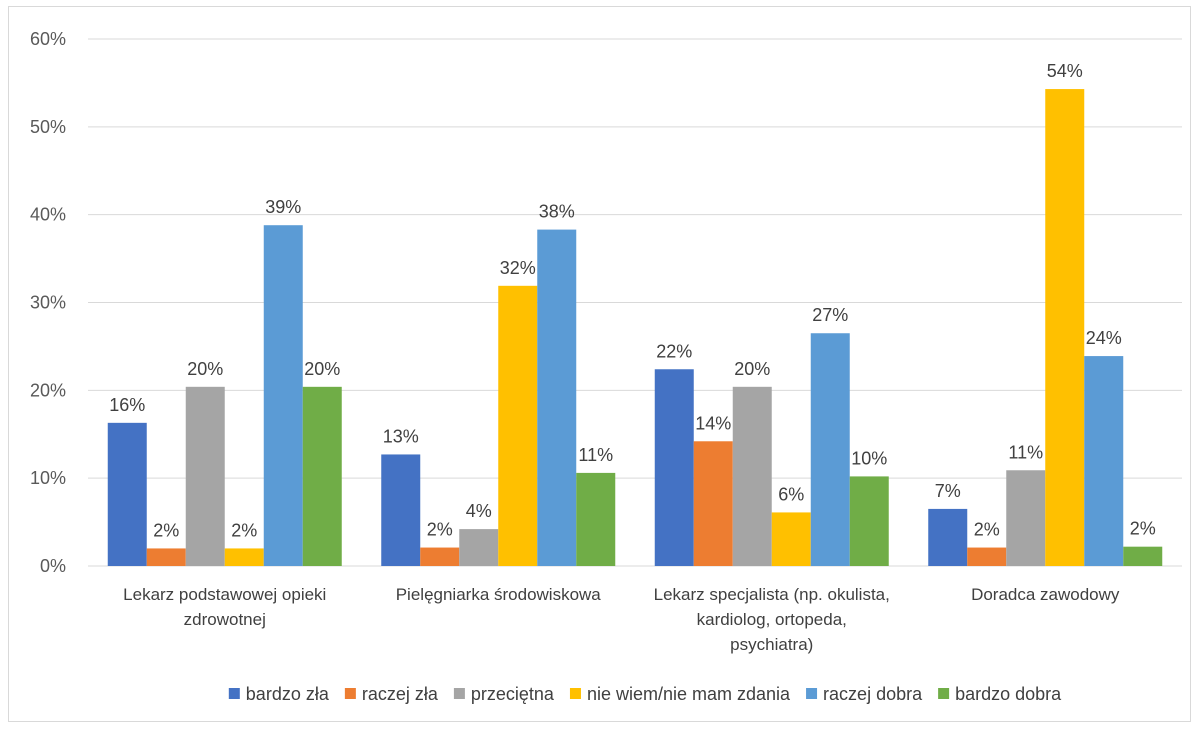 This screenshot has height=729, width=1198. What do you see at coordinates (772, 594) in the screenshot?
I see `x-tick-label: Lekarz specjalista (np. okulista,` at bounding box center [772, 594].